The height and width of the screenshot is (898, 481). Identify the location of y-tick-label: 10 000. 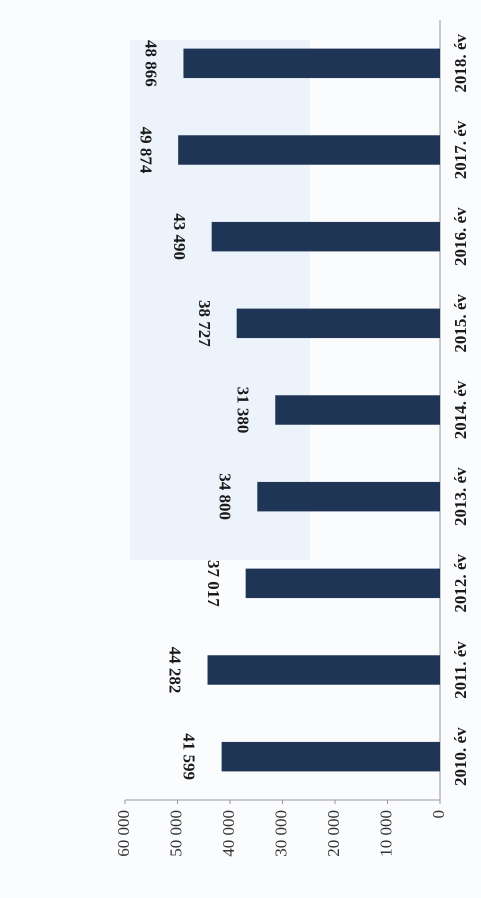
(385, 833).